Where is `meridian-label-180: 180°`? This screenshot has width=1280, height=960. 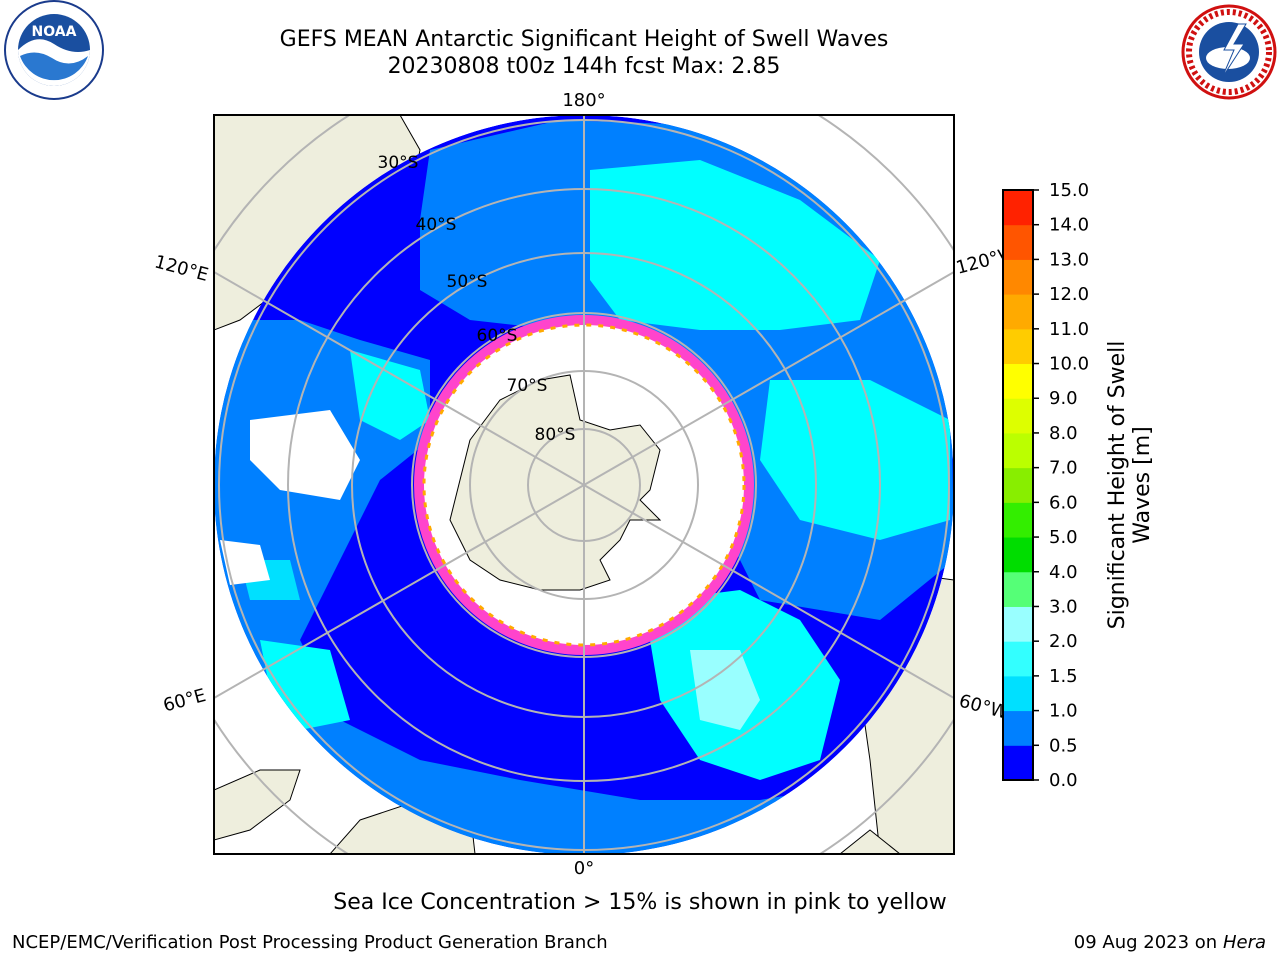 meridian-label-180: 180° is located at coordinates (583, 100).